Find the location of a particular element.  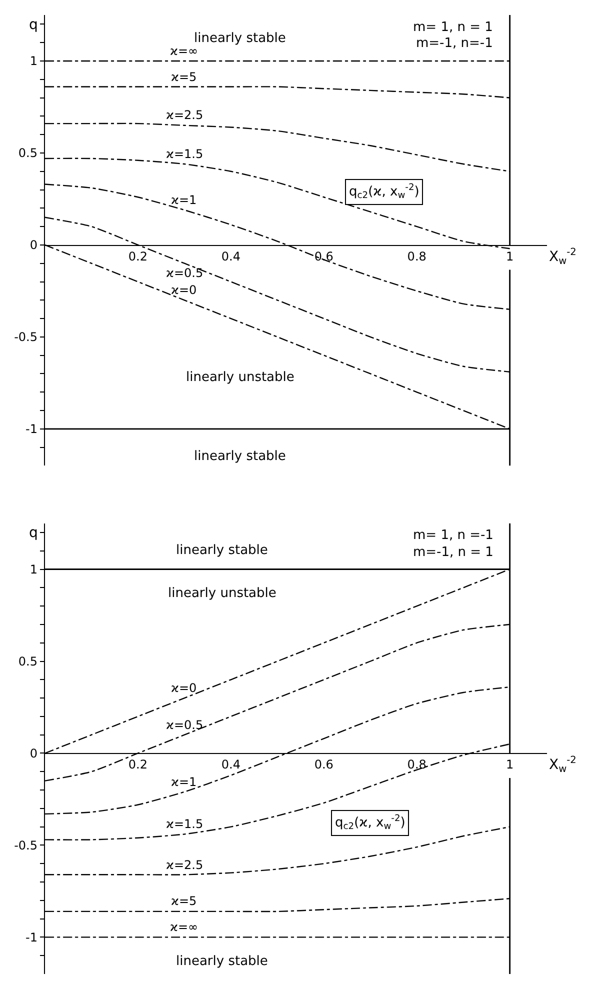

annotation: m=-1, n = 1 is located at coordinates (453, 552).